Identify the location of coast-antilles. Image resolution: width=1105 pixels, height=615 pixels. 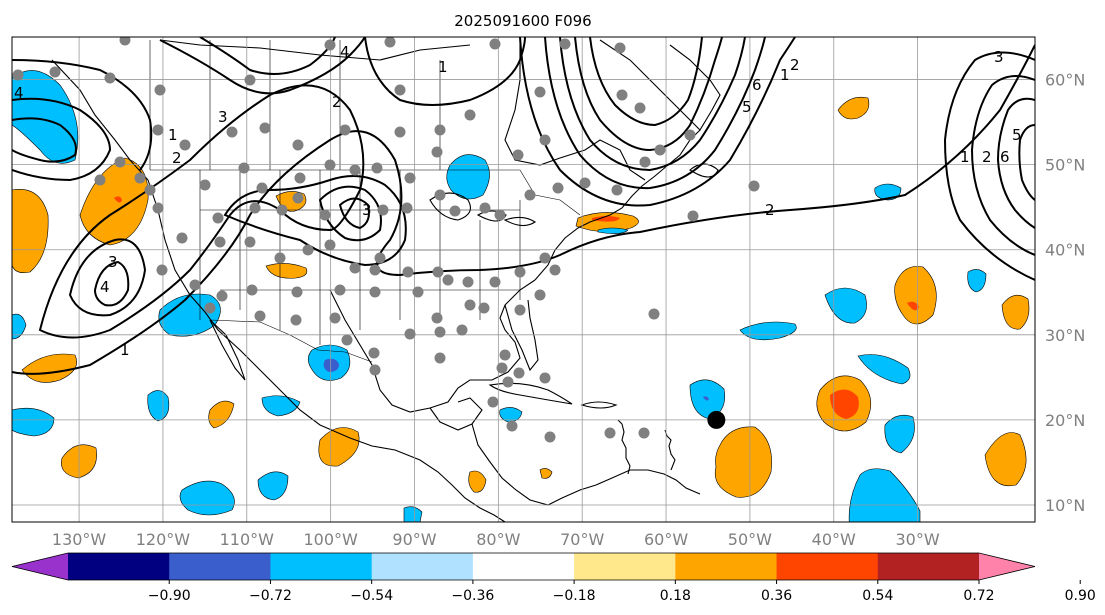
(646, 447).